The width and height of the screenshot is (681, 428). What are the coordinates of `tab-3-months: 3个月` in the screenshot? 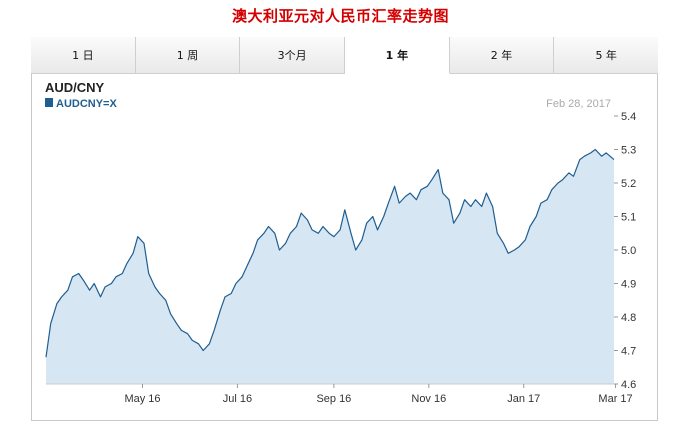 It's located at (293, 55).